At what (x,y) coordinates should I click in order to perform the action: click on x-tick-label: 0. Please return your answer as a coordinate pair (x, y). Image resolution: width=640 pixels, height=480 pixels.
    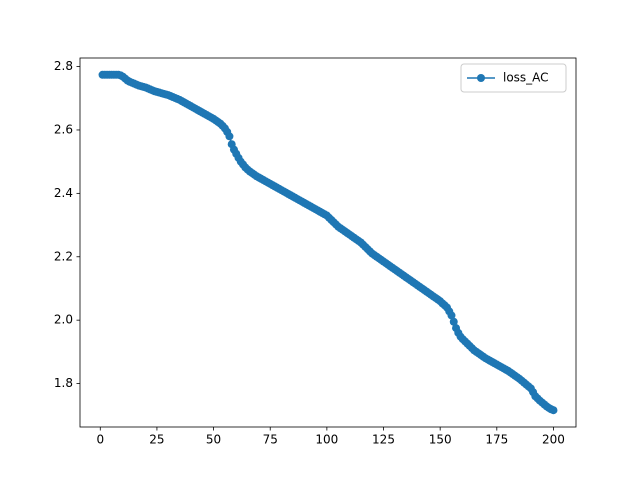
    Looking at the image, I should click on (100, 440).